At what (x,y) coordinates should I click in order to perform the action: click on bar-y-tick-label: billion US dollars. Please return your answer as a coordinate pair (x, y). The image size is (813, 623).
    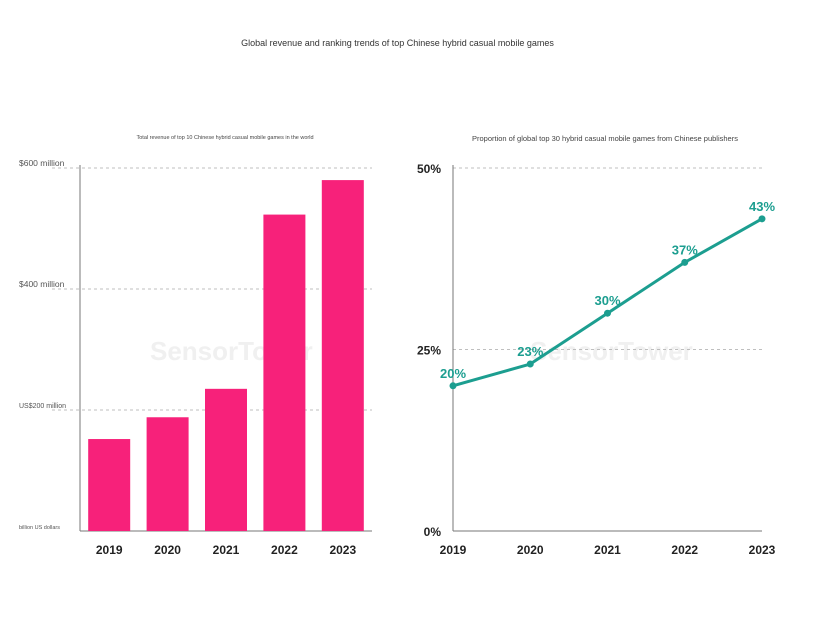
    Looking at the image, I should click on (39, 528).